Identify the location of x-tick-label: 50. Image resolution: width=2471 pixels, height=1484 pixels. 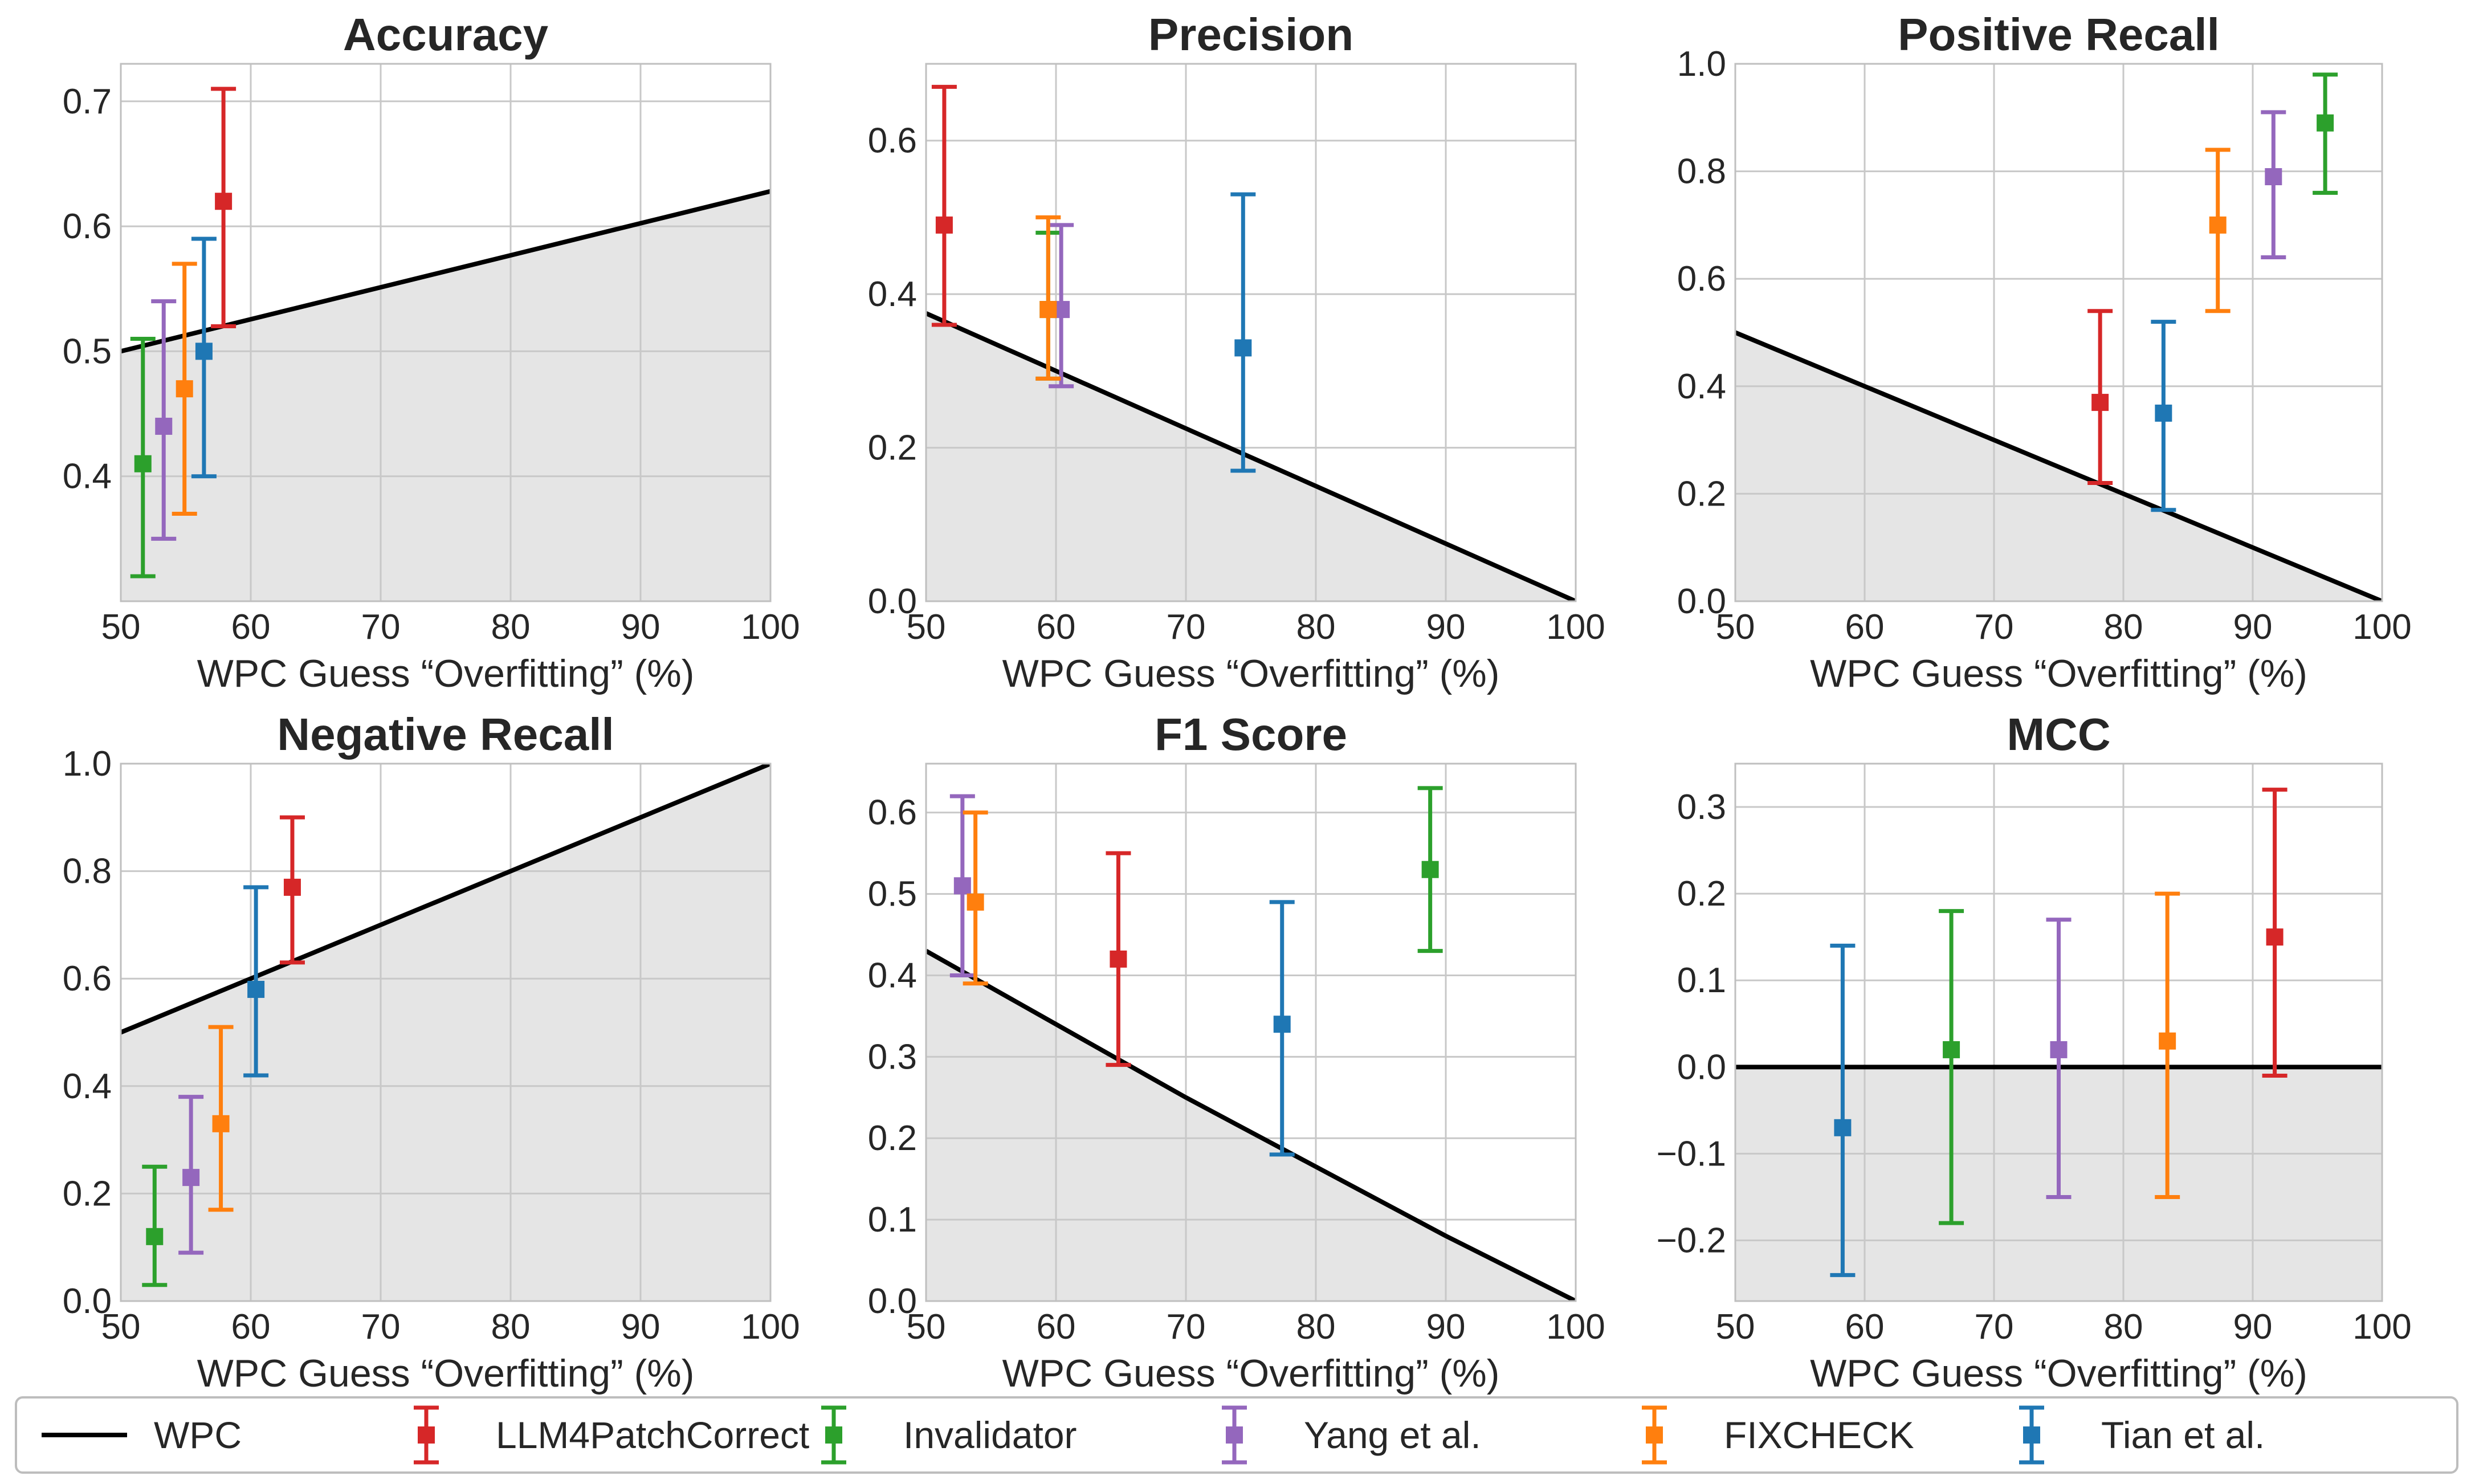
(1736, 628).